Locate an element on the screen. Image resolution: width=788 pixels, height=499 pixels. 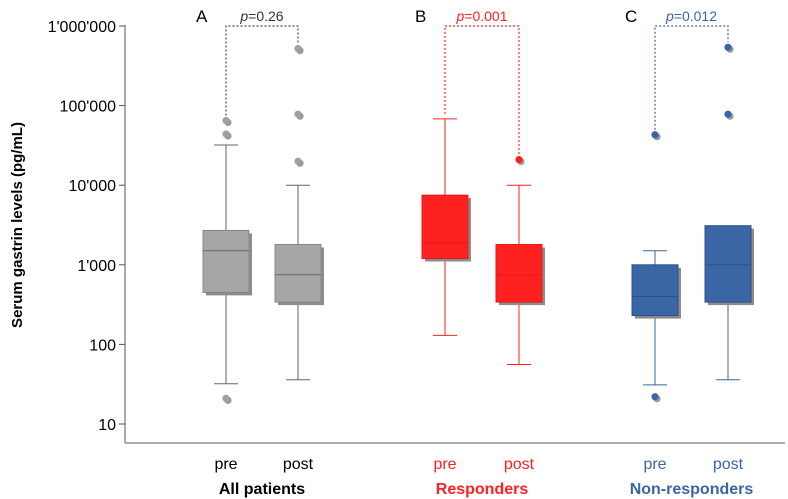
panel-letter: B is located at coordinates (420, 16).